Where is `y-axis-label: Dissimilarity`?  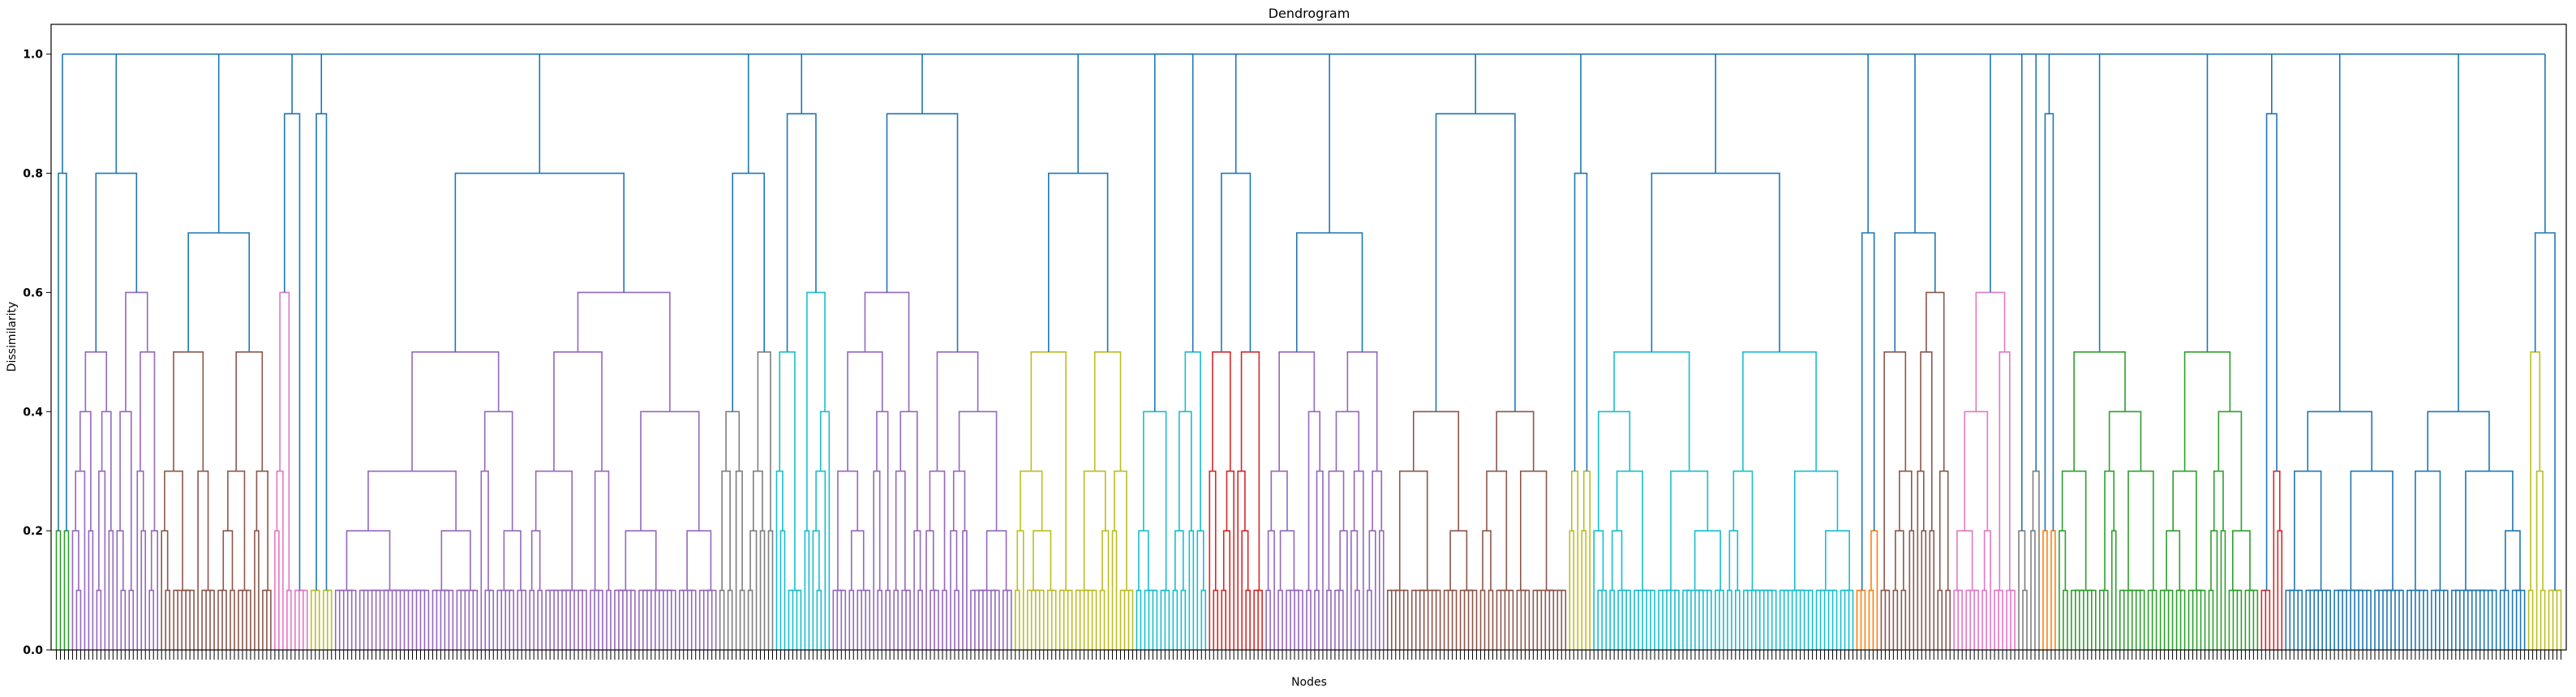 y-axis-label: Dissimilarity is located at coordinates (12, 337).